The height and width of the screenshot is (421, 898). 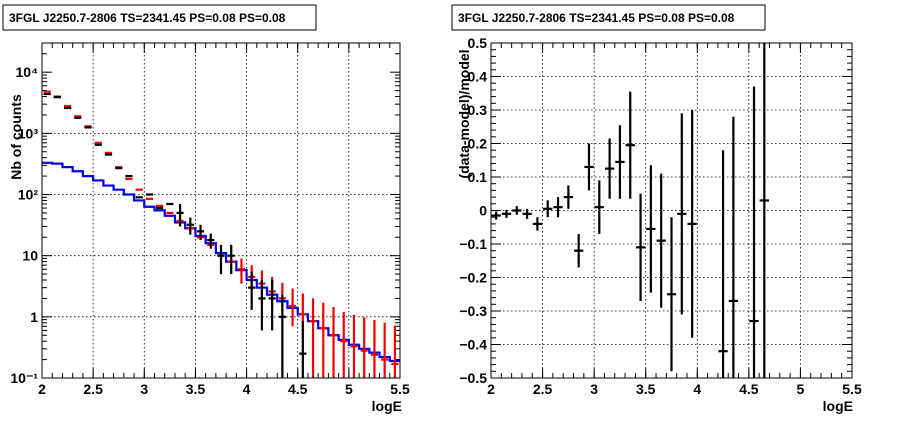 What do you see at coordinates (478, 144) in the screenshot?
I see `y-tick-label: 0.2` at bounding box center [478, 144].